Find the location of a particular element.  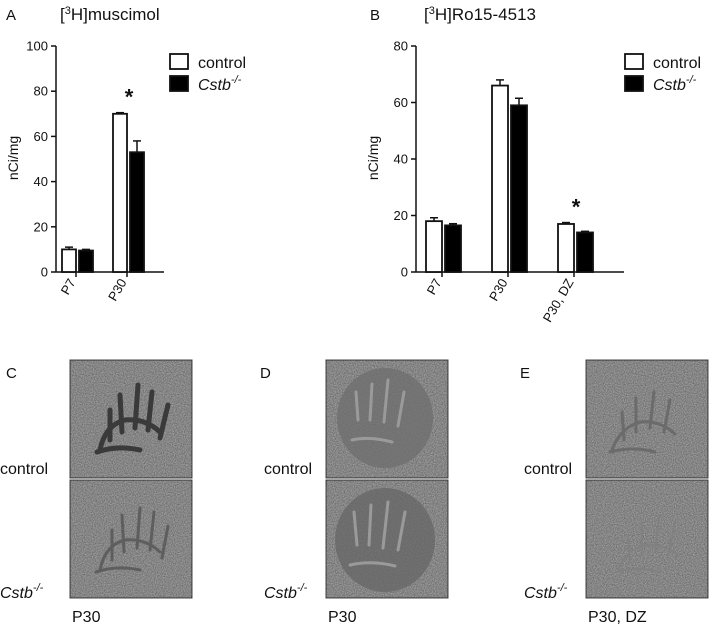

chart-a-title: [3H]muscimol is located at coordinates (110, 14).